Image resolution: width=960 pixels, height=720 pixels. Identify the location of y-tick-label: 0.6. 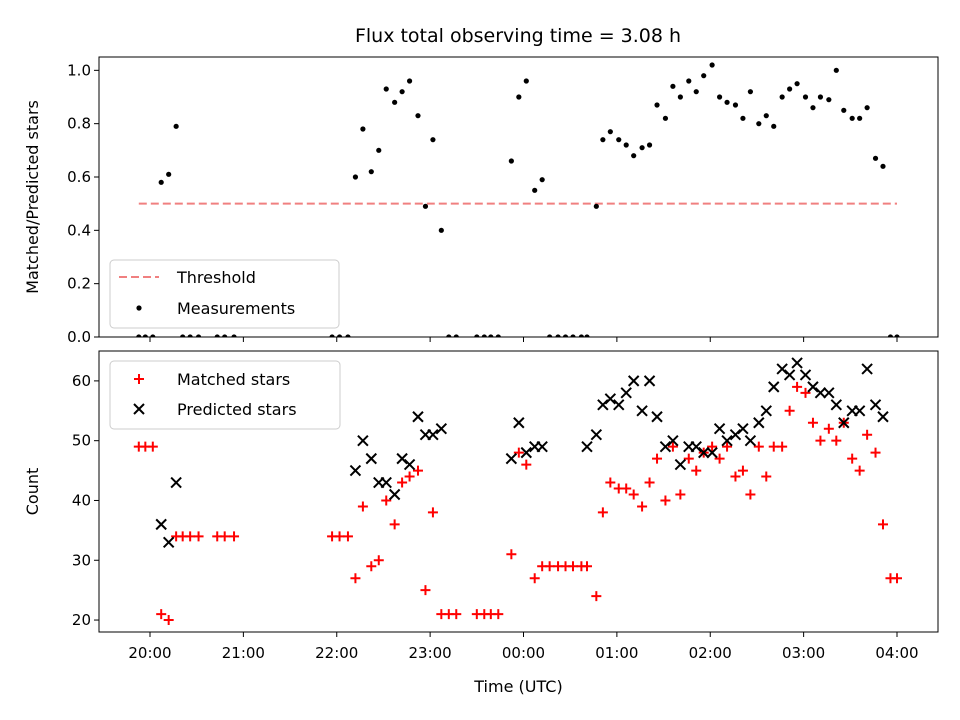
(79, 177).